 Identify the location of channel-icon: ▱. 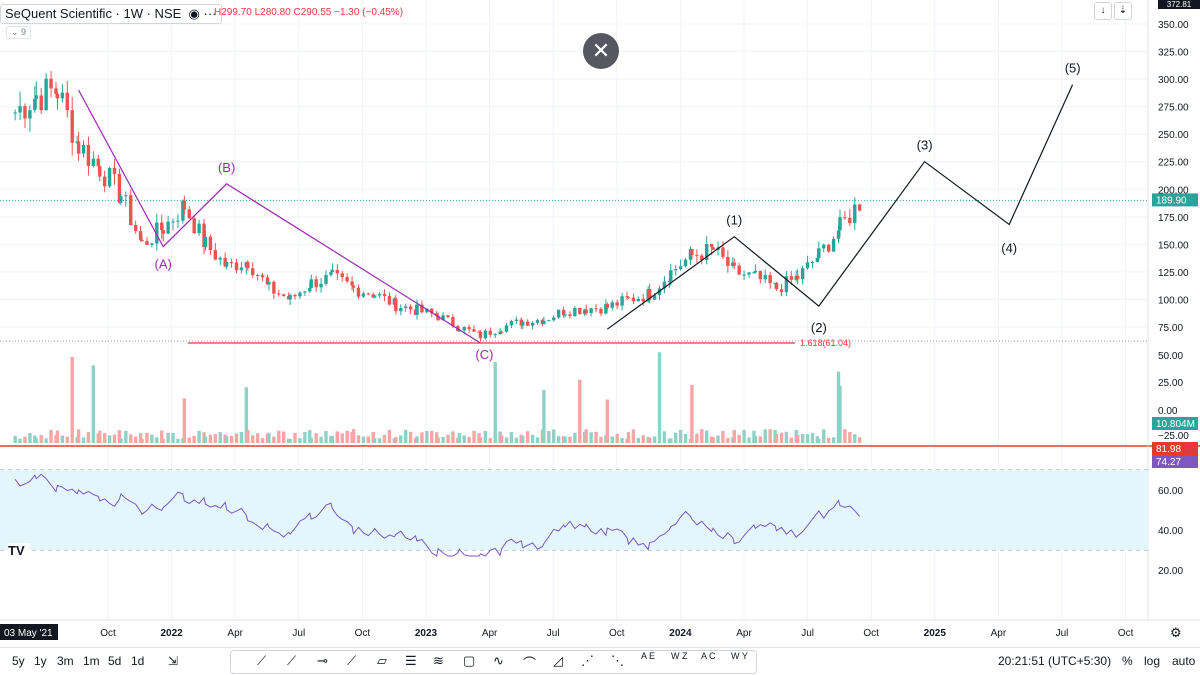
(382, 660).